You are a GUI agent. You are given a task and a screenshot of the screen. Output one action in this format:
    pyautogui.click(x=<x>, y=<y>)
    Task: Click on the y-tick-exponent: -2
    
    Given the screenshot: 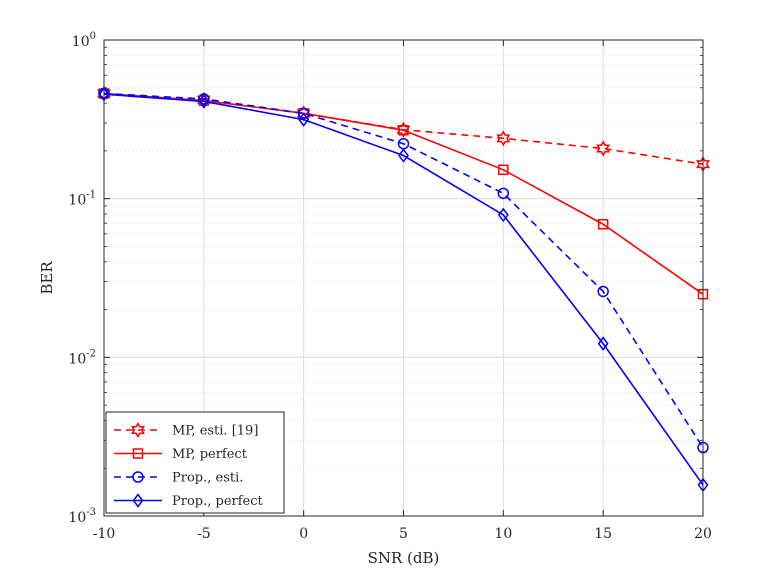 What is the action you would take?
    pyautogui.click(x=91, y=353)
    